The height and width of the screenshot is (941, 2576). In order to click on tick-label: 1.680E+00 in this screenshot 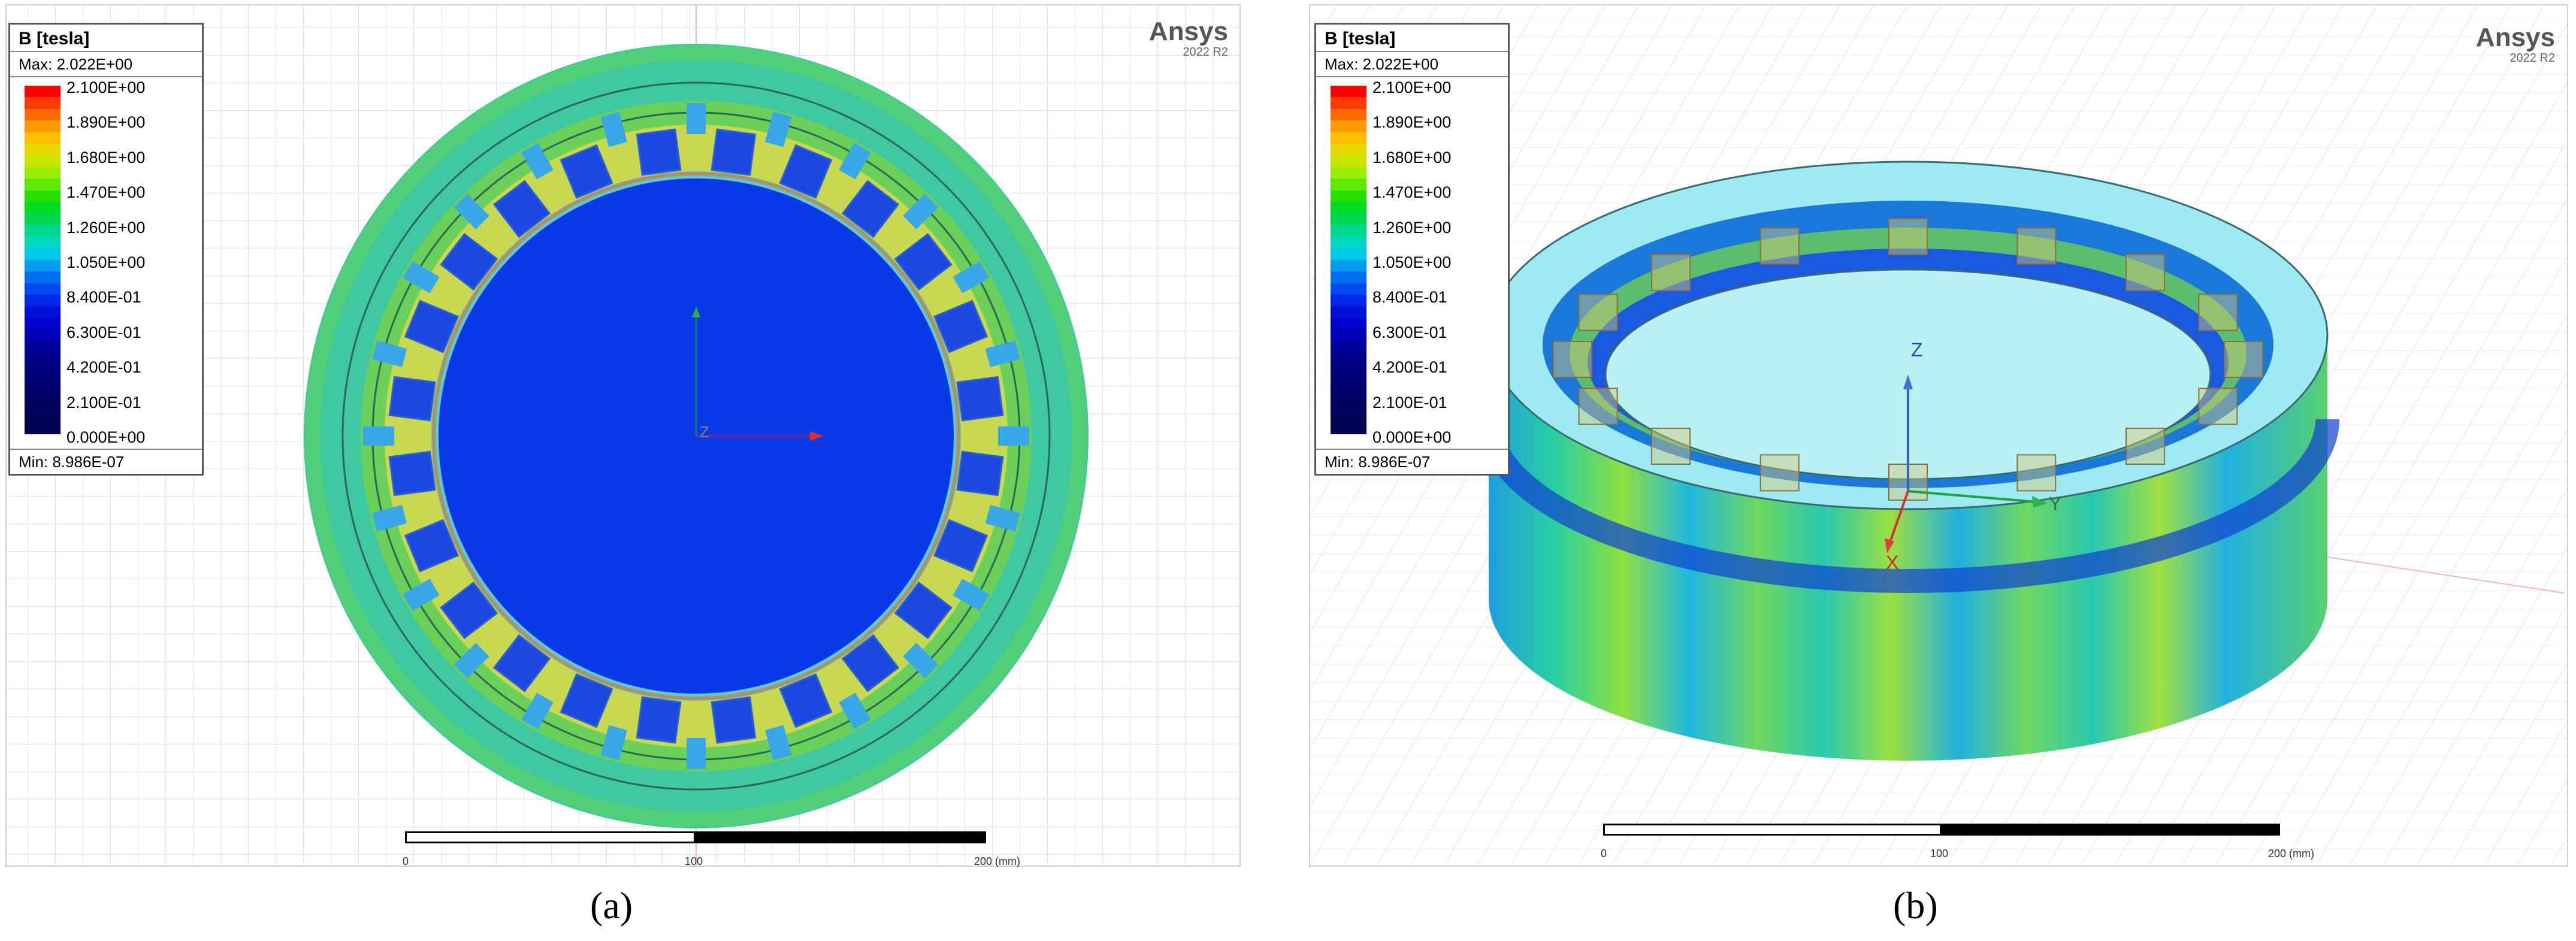, I will do `click(106, 157)`.